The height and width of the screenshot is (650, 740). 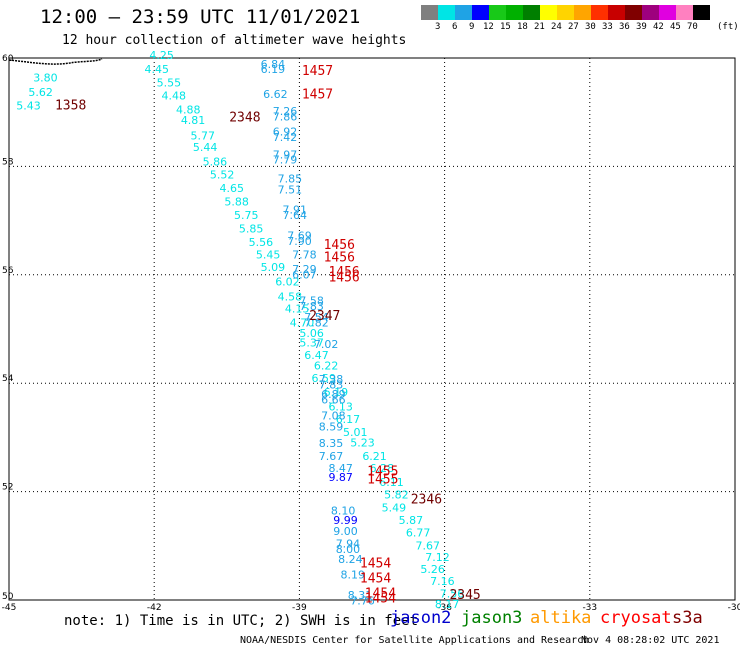 I want to click on pass-time-label: 2348, so click(x=244, y=117).